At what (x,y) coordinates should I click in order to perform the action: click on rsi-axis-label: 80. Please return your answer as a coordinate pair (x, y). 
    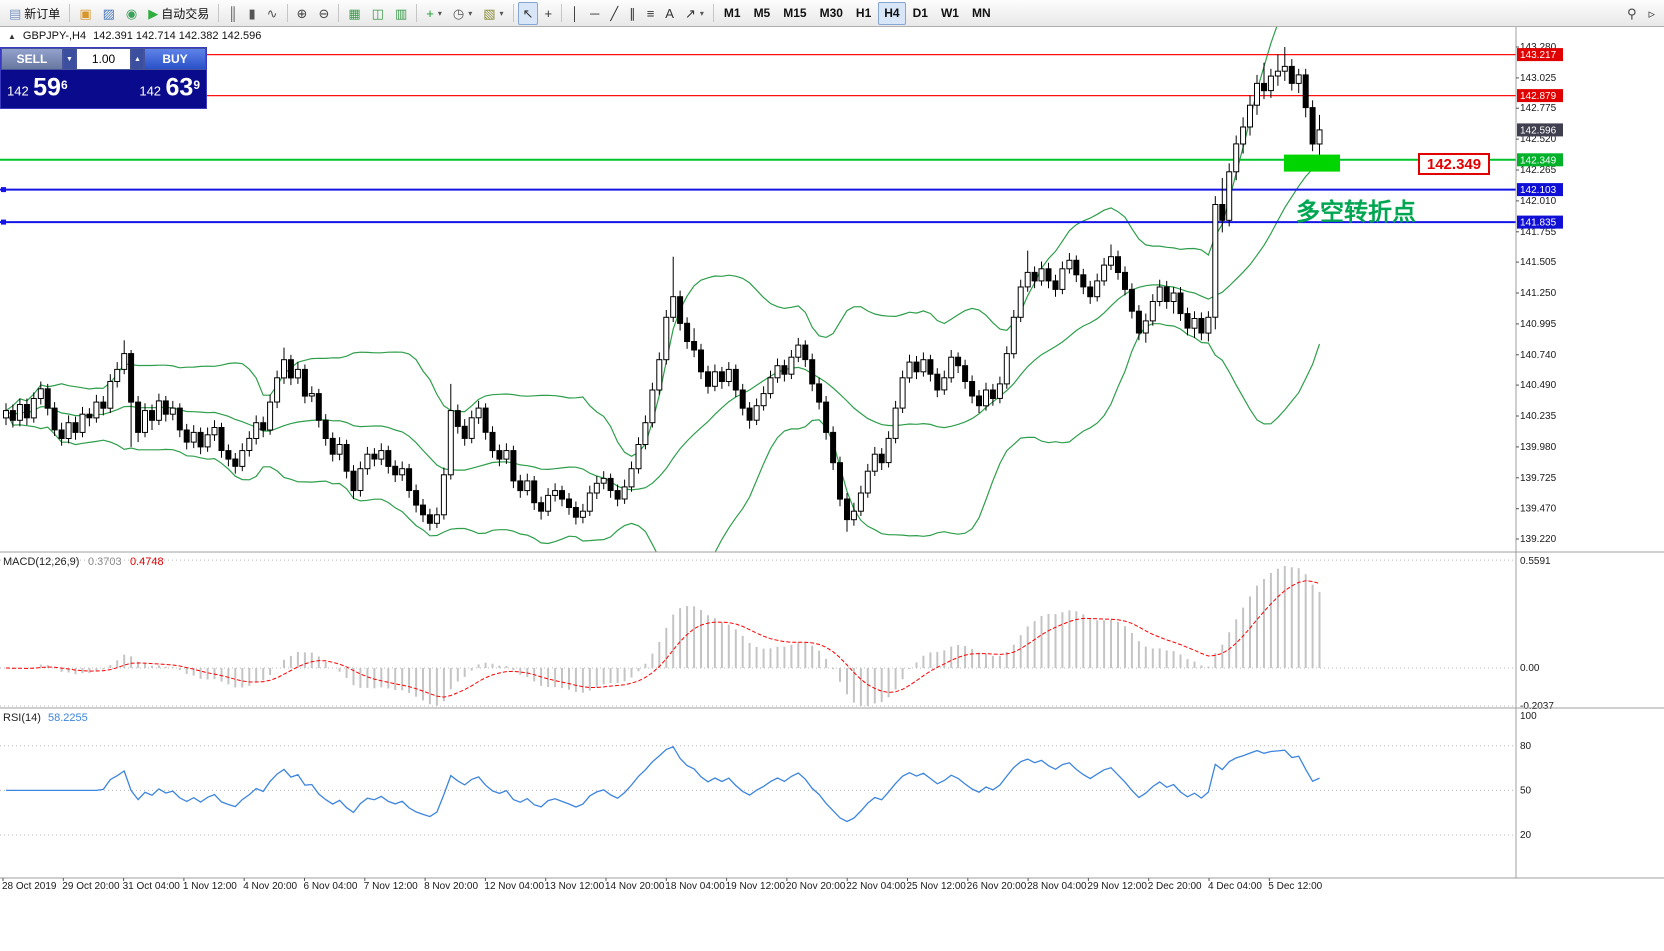
    Looking at the image, I should click on (1526, 746).